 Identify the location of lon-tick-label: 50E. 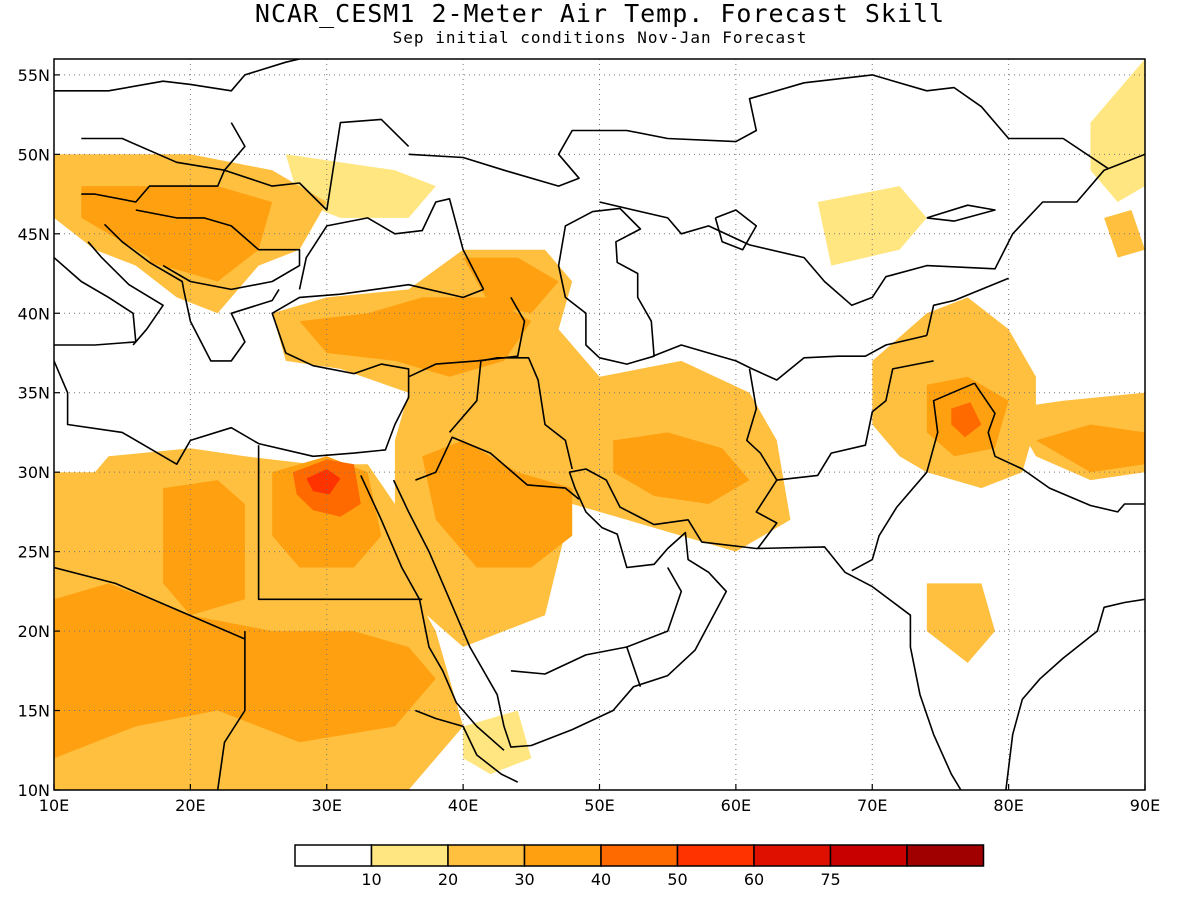
(599, 805).